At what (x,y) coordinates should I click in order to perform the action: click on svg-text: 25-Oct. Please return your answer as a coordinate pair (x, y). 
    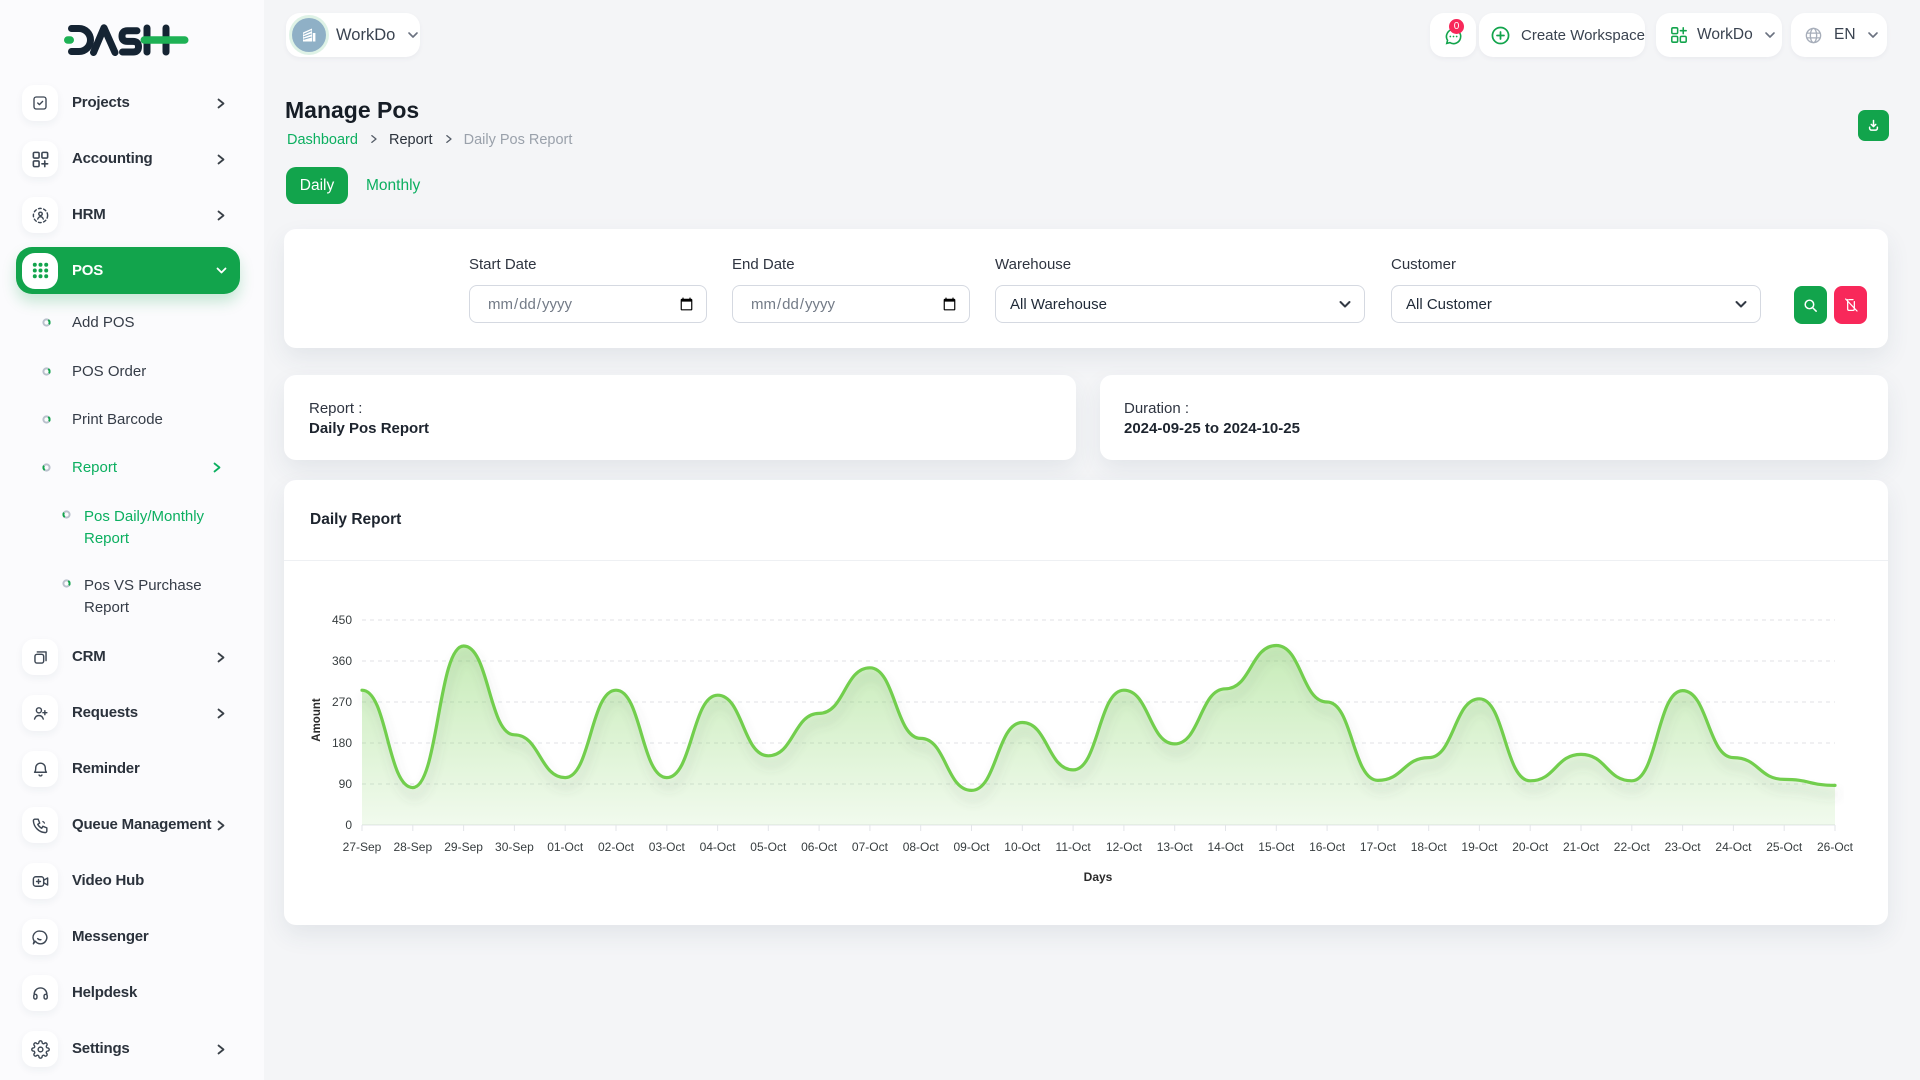
    Looking at the image, I should click on (1784, 847).